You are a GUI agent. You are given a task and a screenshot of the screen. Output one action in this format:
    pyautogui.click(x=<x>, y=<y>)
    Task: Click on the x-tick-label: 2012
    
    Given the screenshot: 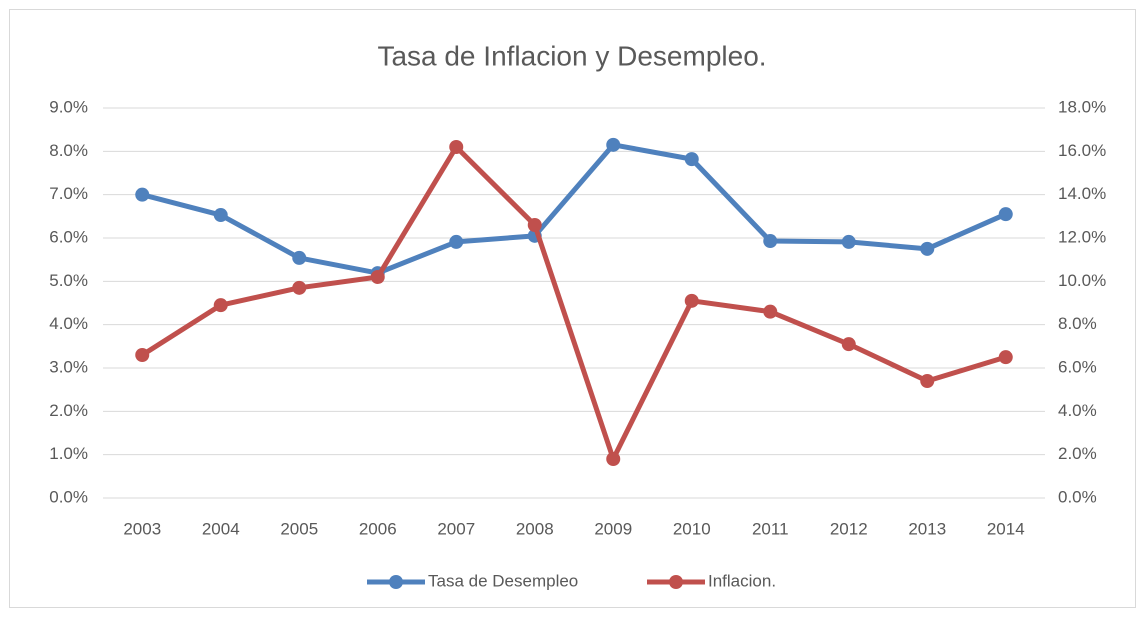 What is the action you would take?
    pyautogui.click(x=849, y=528)
    